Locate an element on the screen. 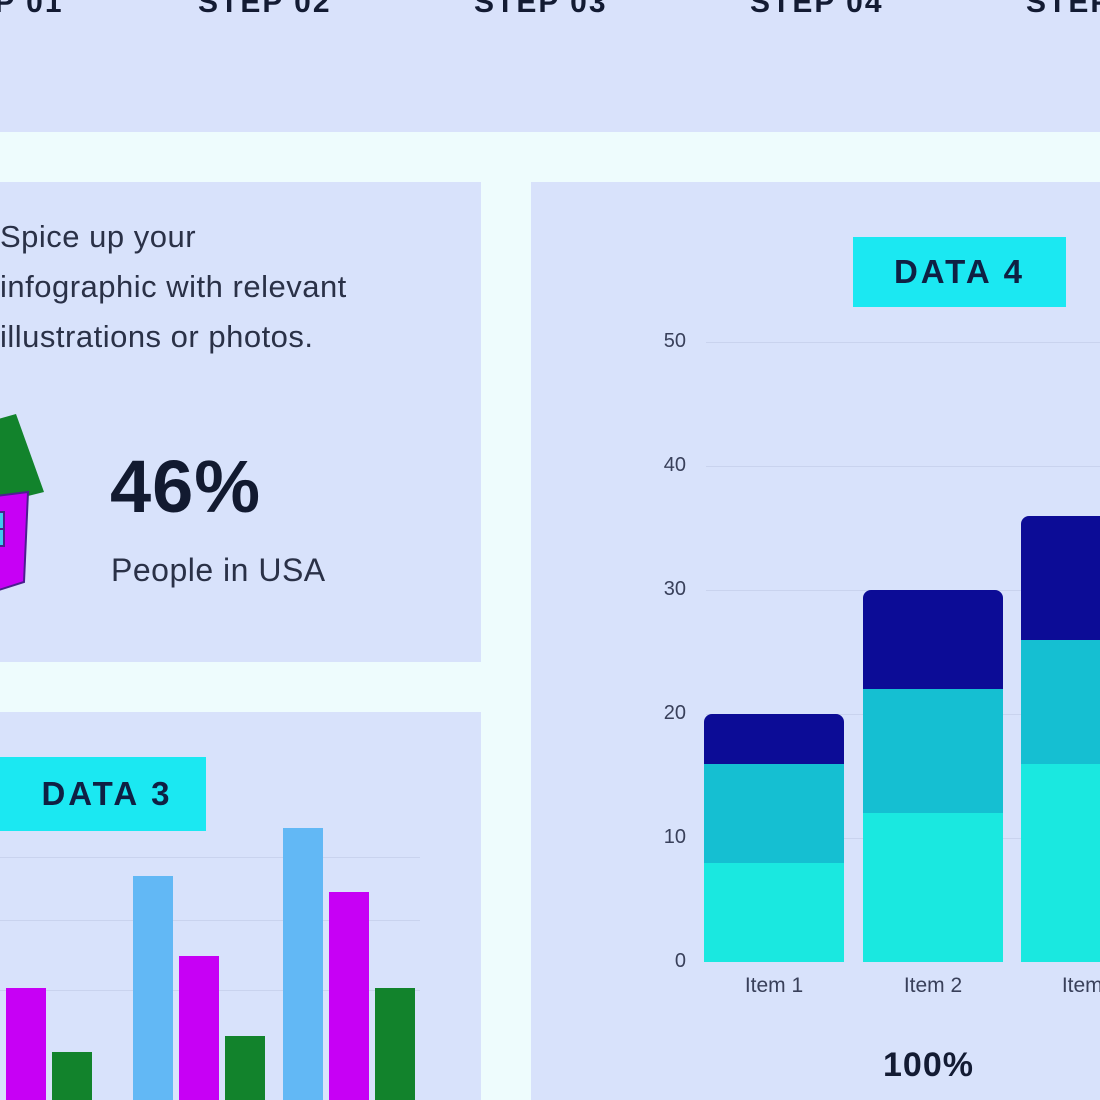  data3-title: DATA 3 is located at coordinates (103, 794).